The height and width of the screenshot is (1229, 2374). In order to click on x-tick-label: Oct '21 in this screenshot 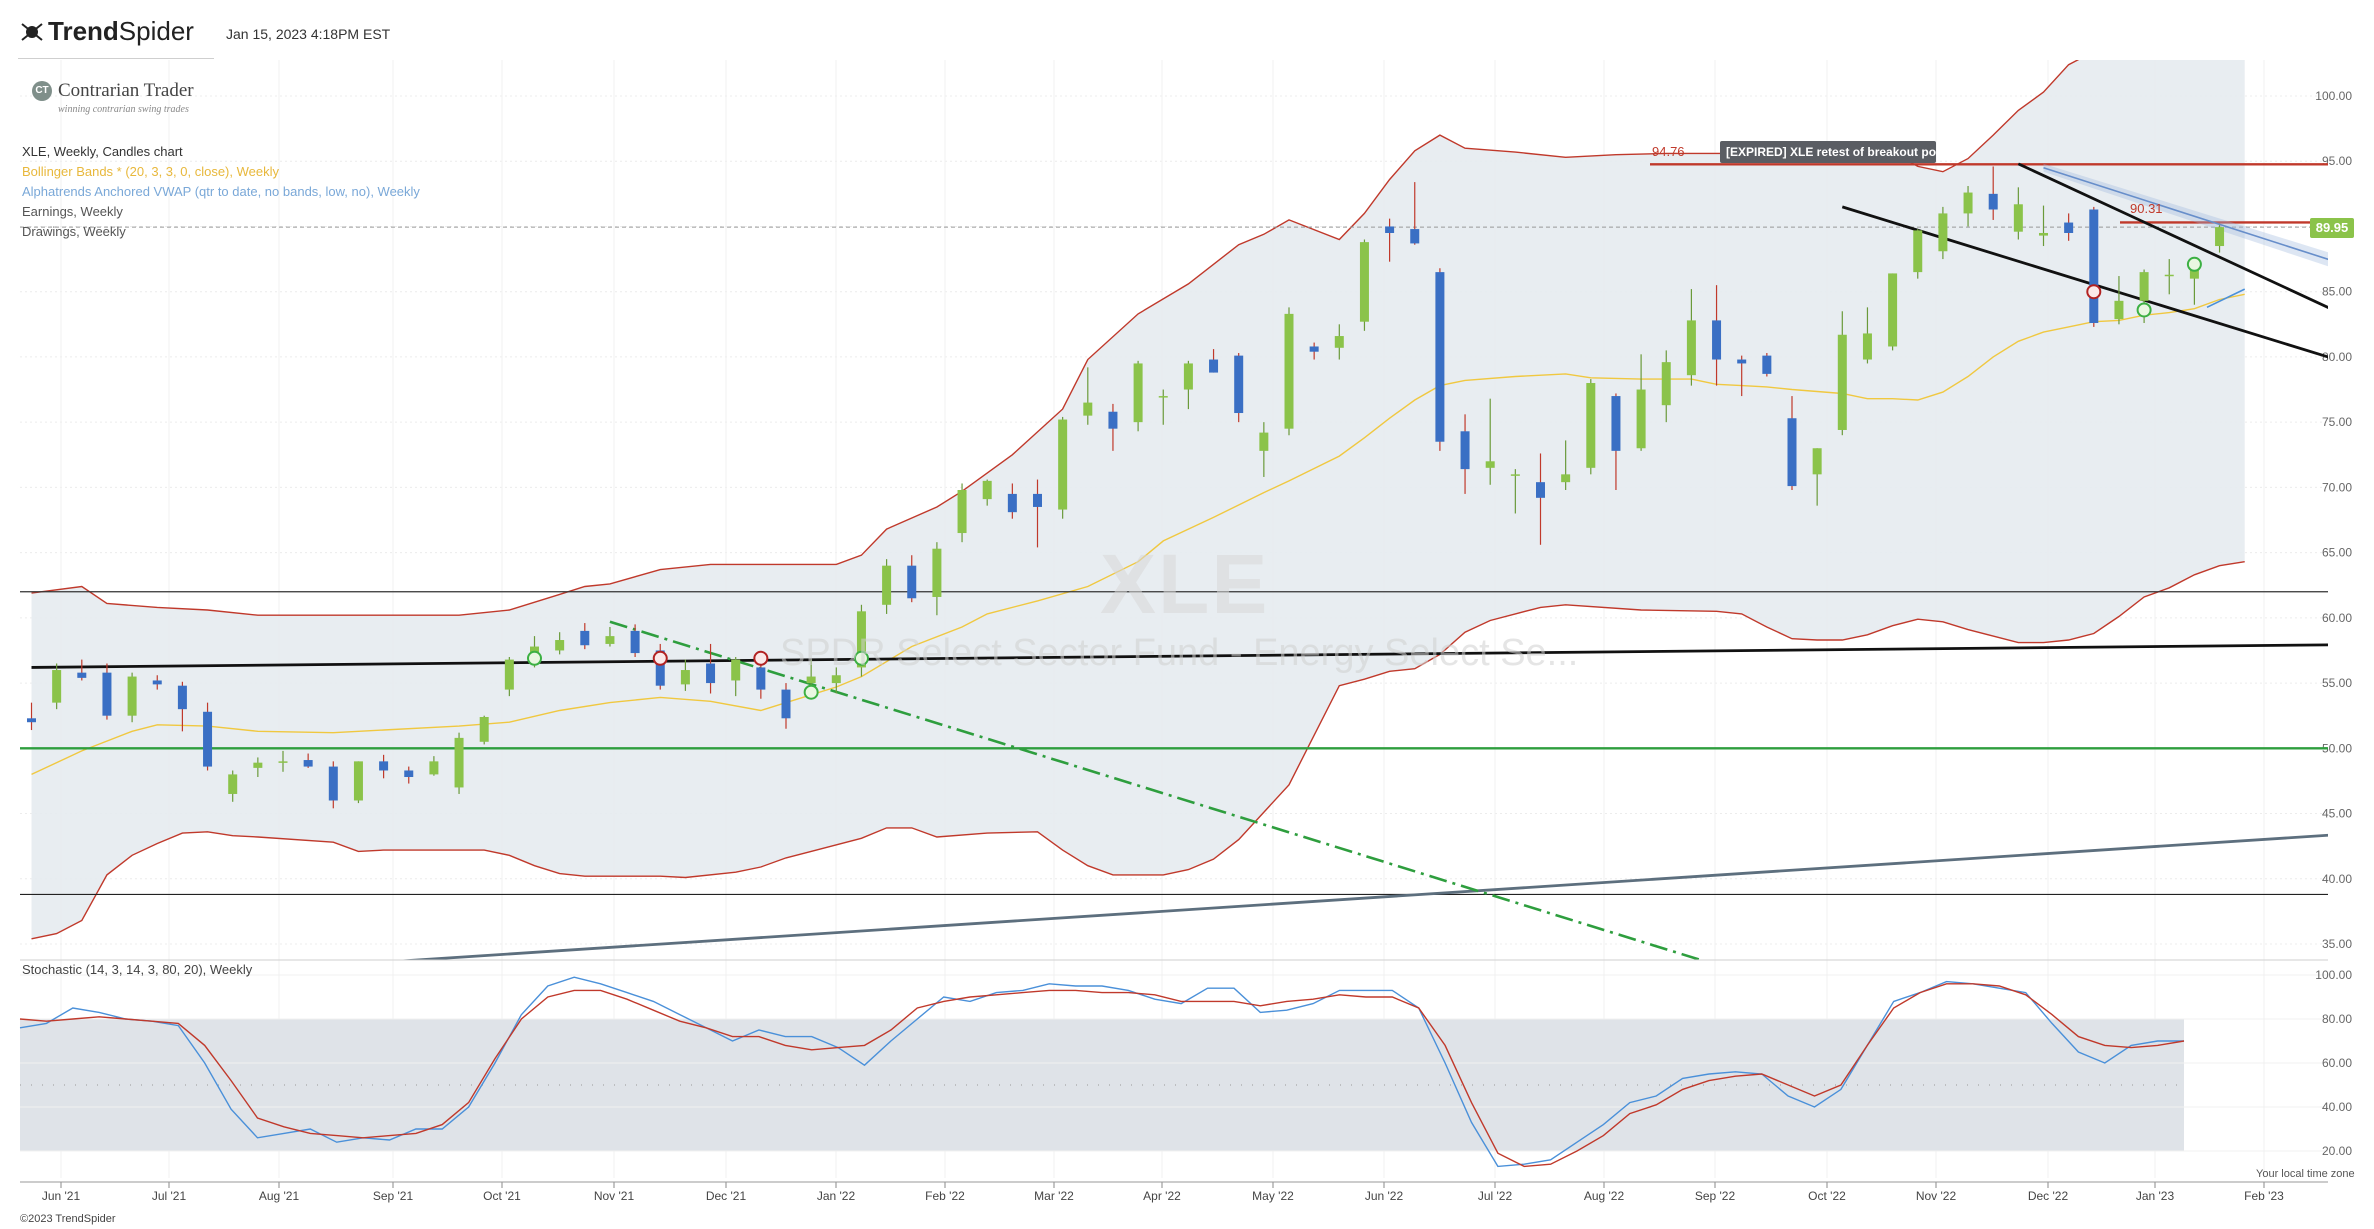, I will do `click(502, 1196)`.